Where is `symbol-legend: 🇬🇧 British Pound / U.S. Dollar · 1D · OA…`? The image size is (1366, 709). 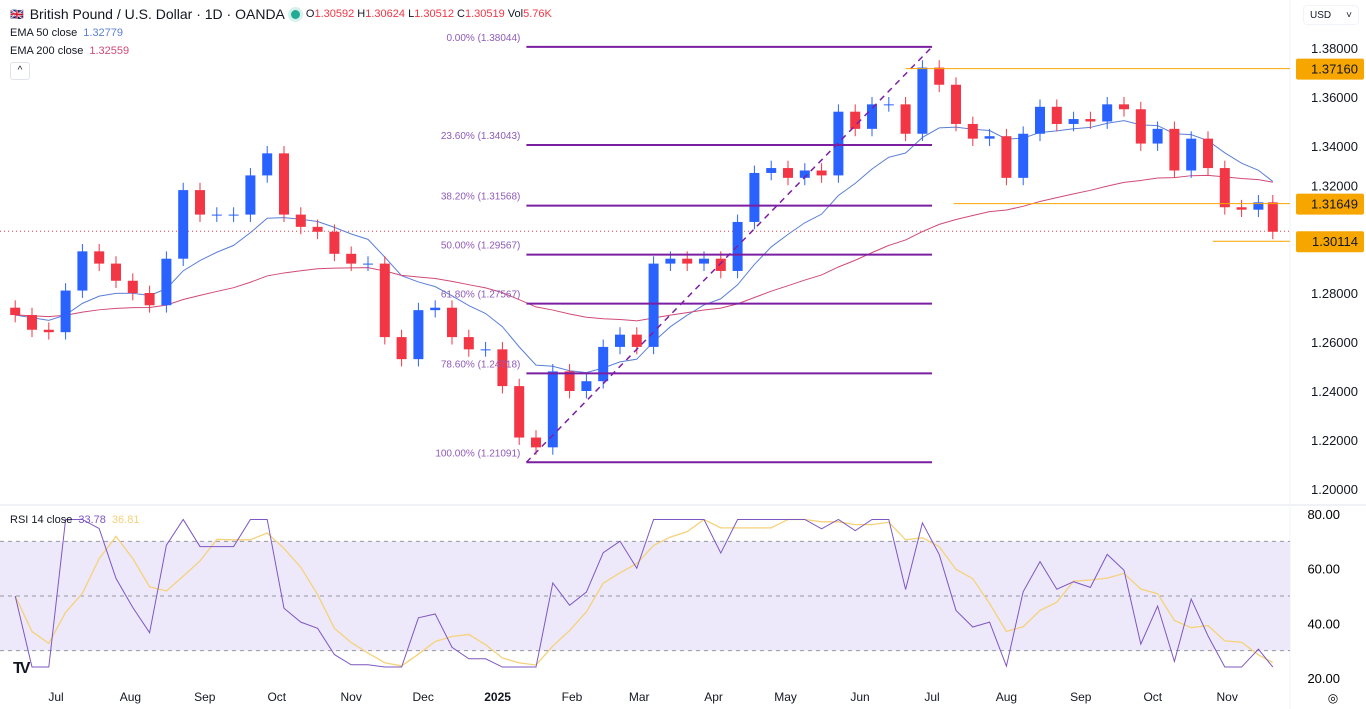 symbol-legend: 🇬🇧 British Pound / U.S. Dollar · 1D · OA… is located at coordinates (281, 14).